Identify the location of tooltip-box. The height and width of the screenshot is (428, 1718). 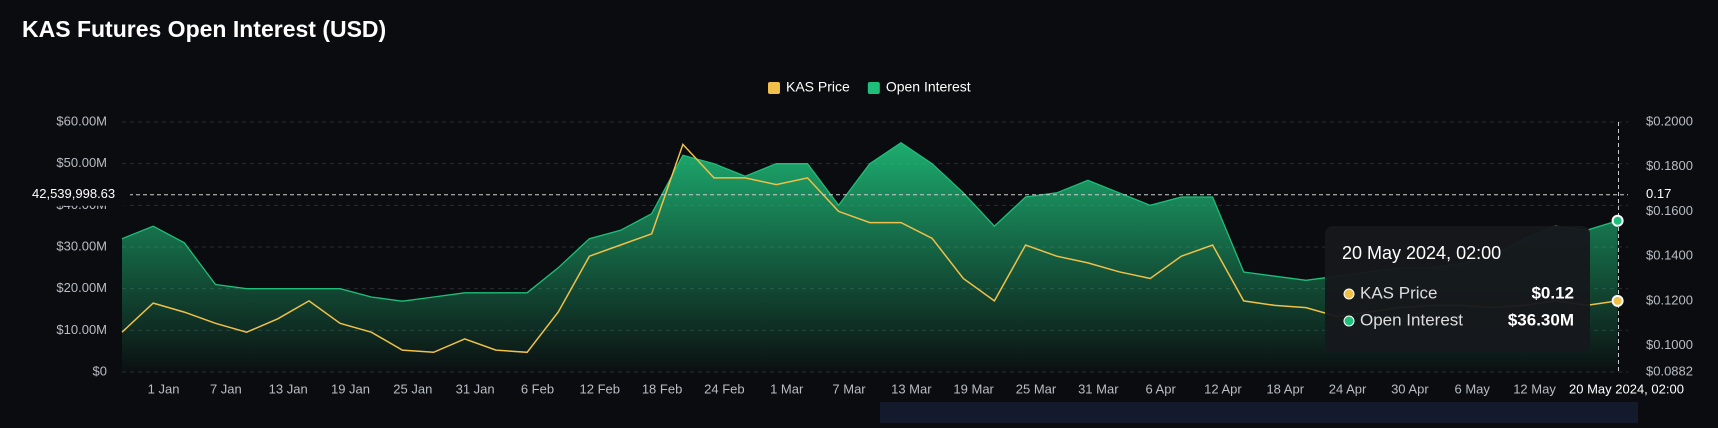
(1457, 289).